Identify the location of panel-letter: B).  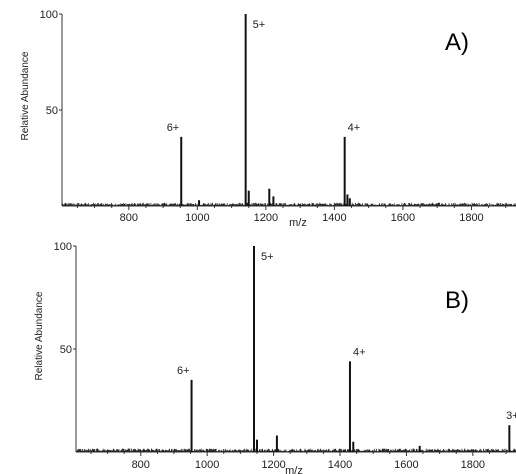
(457, 300).